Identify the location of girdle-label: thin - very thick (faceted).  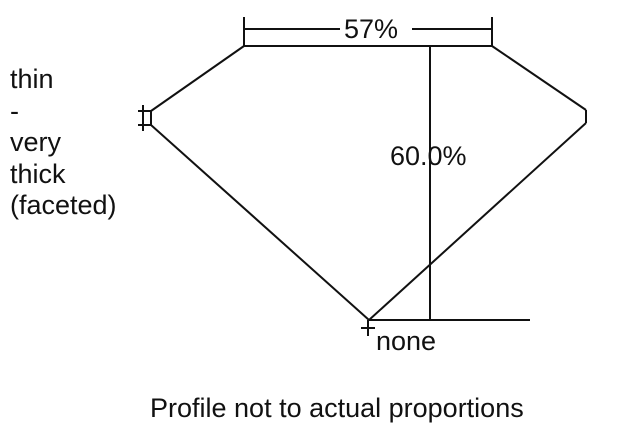
(63, 143).